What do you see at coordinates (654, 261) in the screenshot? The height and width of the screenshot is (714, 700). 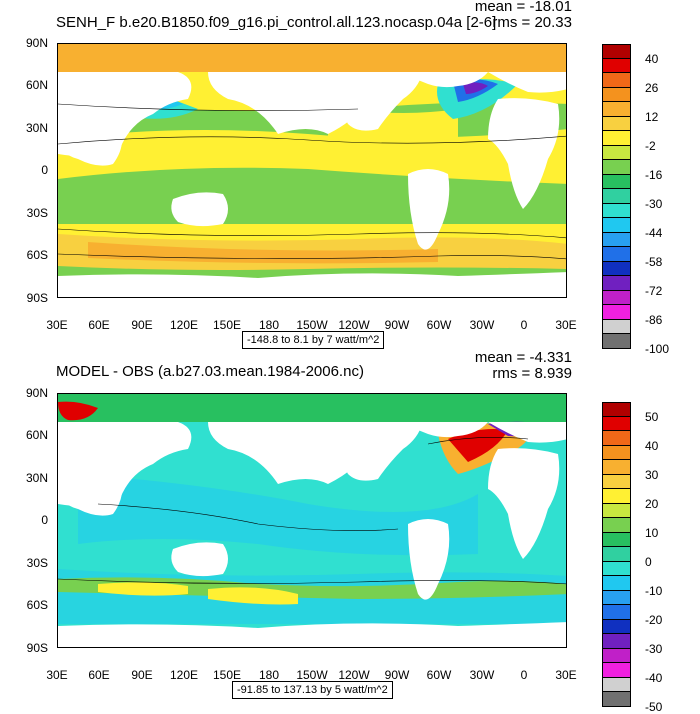 I see `colorbar-label: -58` at bounding box center [654, 261].